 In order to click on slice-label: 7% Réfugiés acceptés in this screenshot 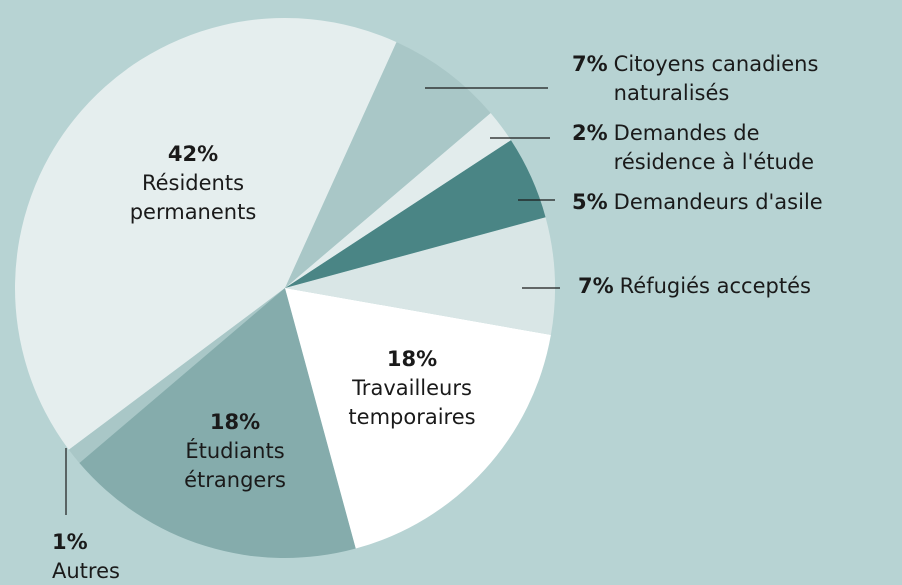, I will do `click(694, 286)`.